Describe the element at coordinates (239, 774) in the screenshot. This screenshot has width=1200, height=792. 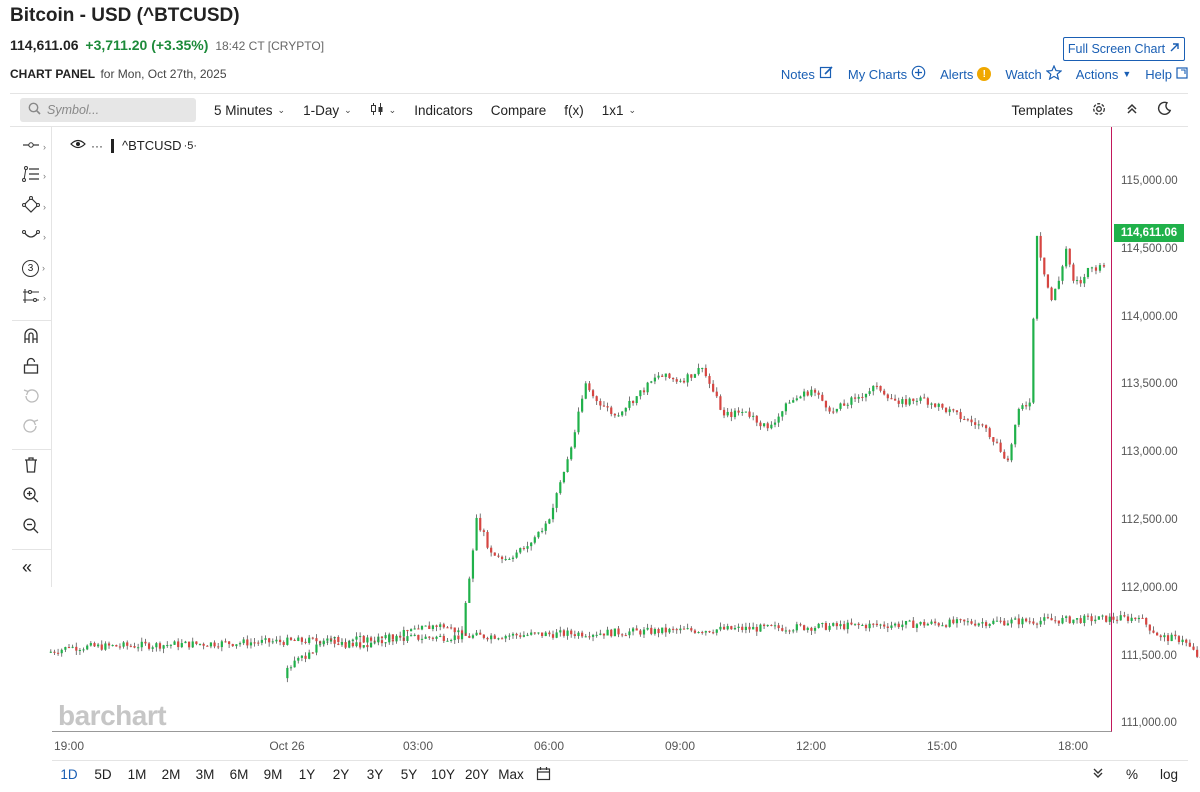
I see `range-6m: 6M` at that location.